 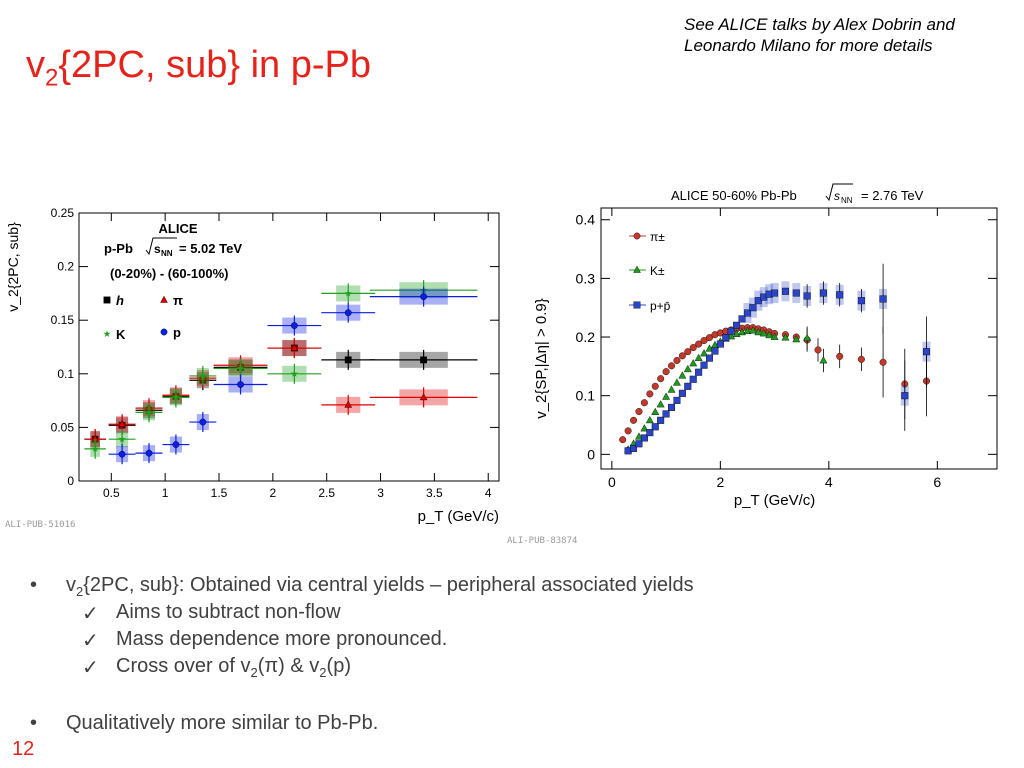 What do you see at coordinates (65, 374) in the screenshot?
I see `left-y-tick-label: 0.1` at bounding box center [65, 374].